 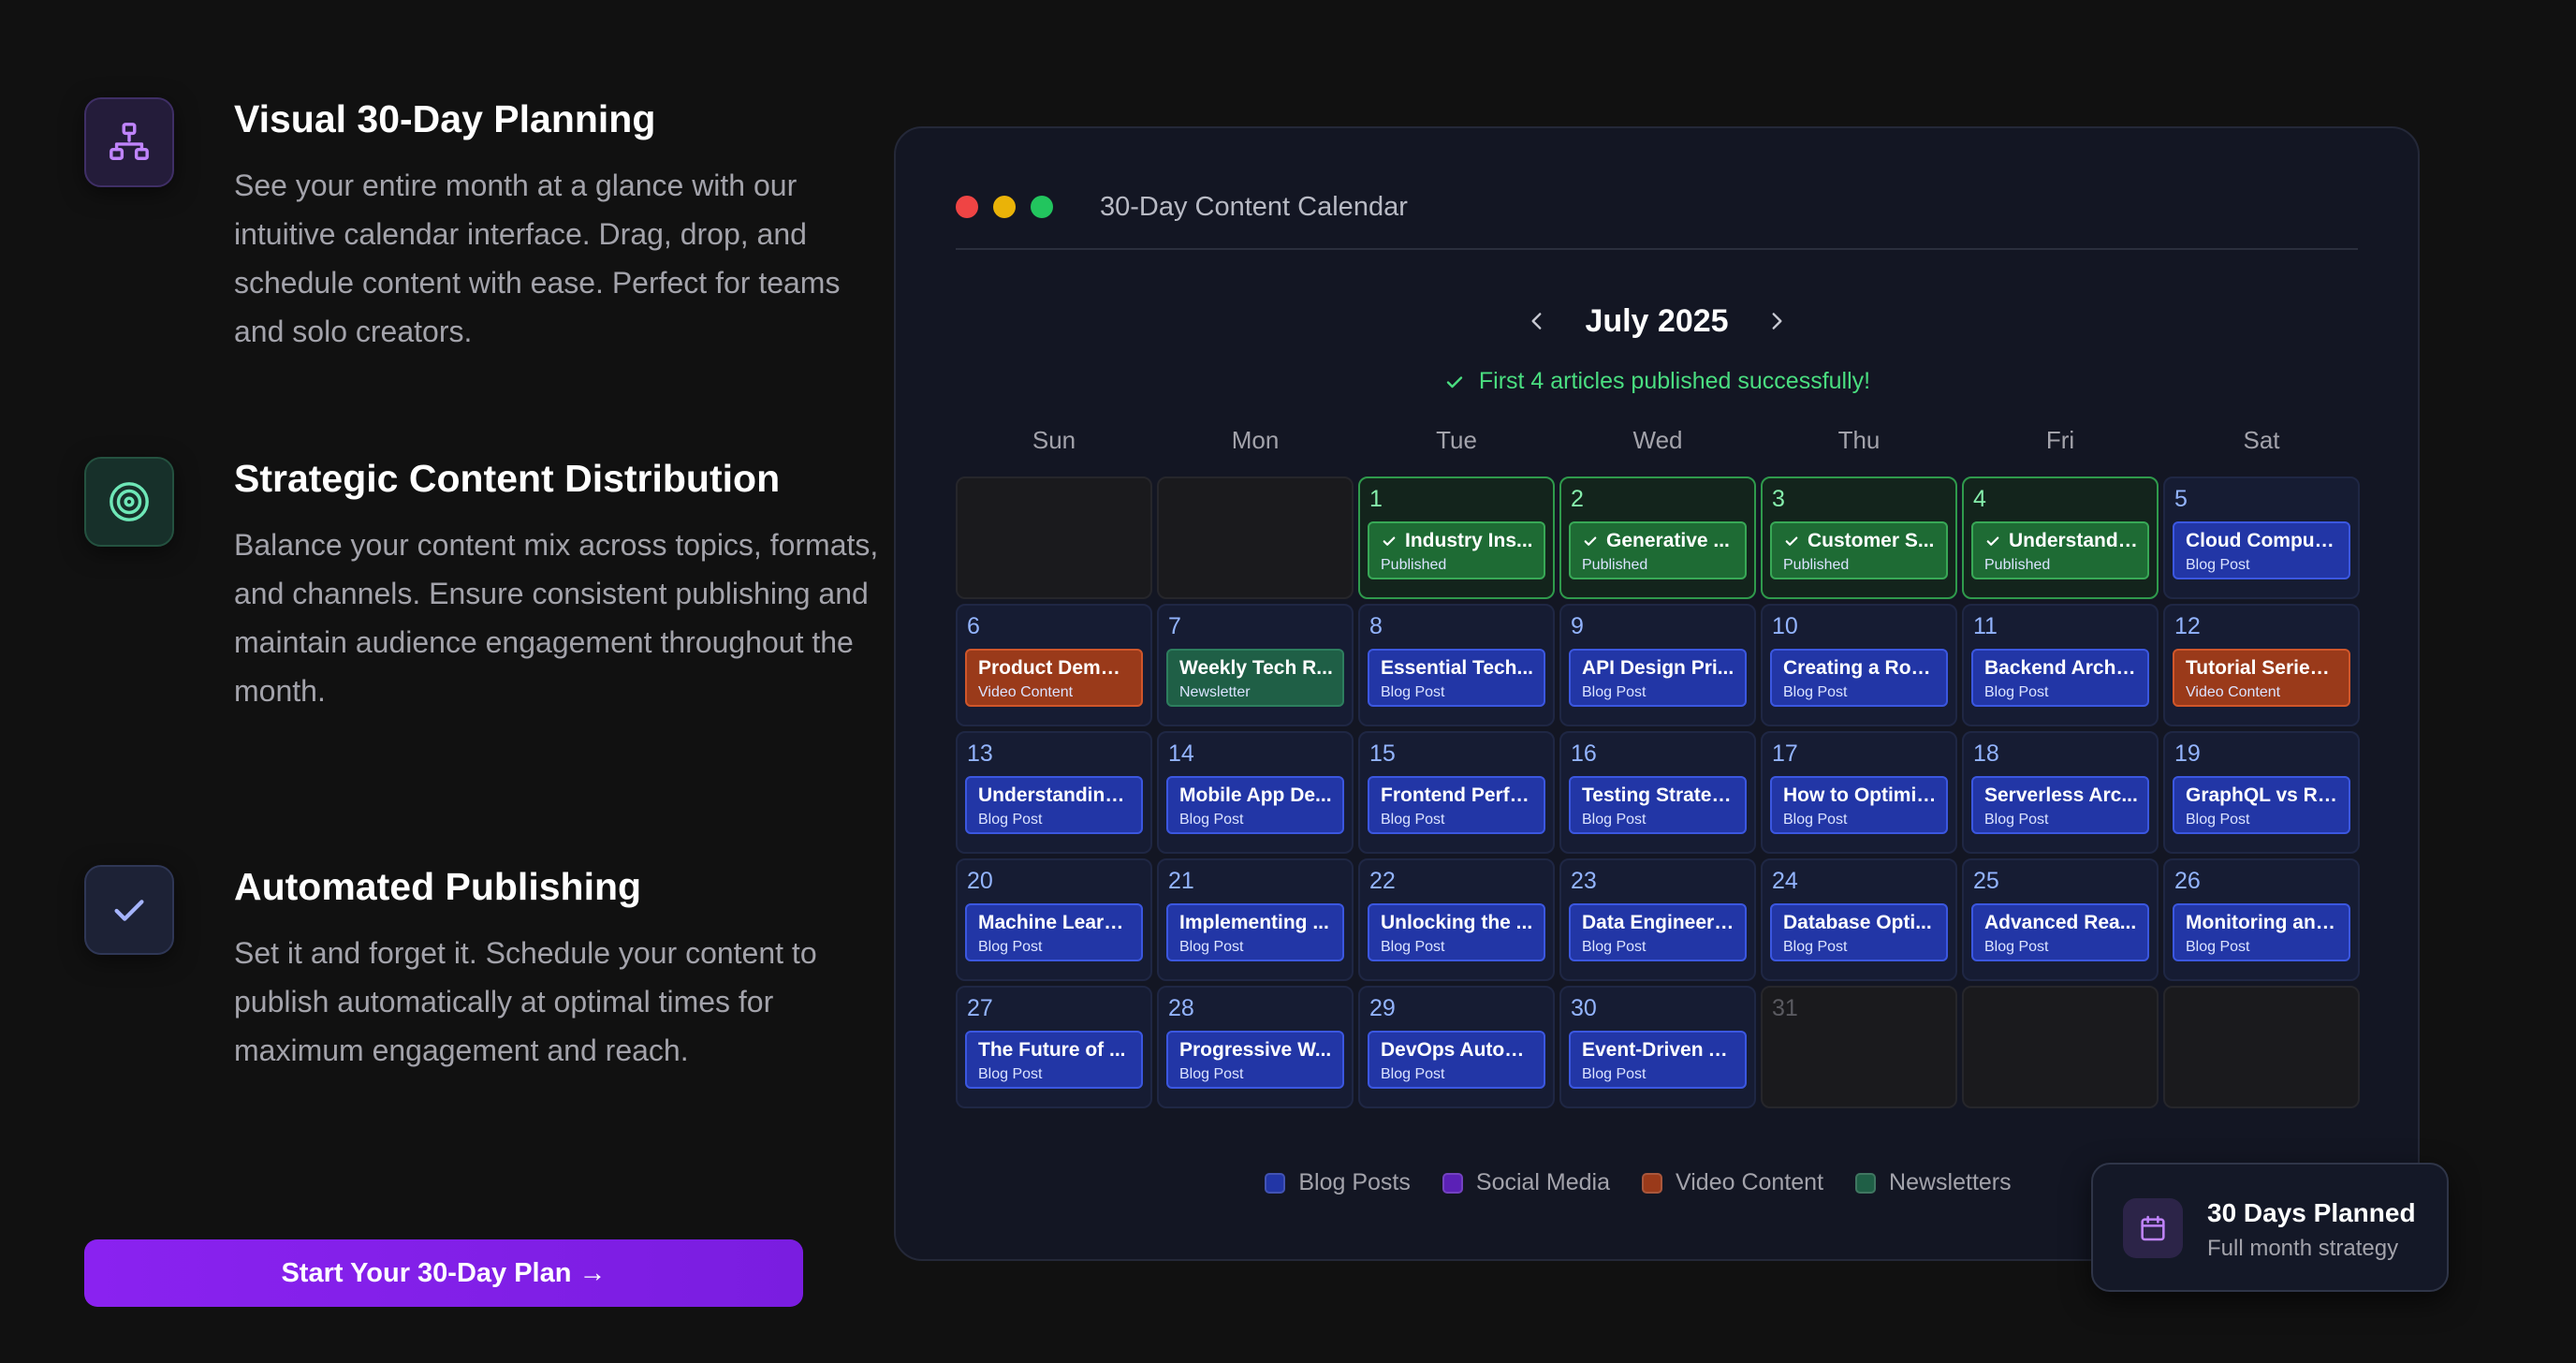 I want to click on content-event: Frontend Perfo... Blog Post, so click(x=1456, y=805).